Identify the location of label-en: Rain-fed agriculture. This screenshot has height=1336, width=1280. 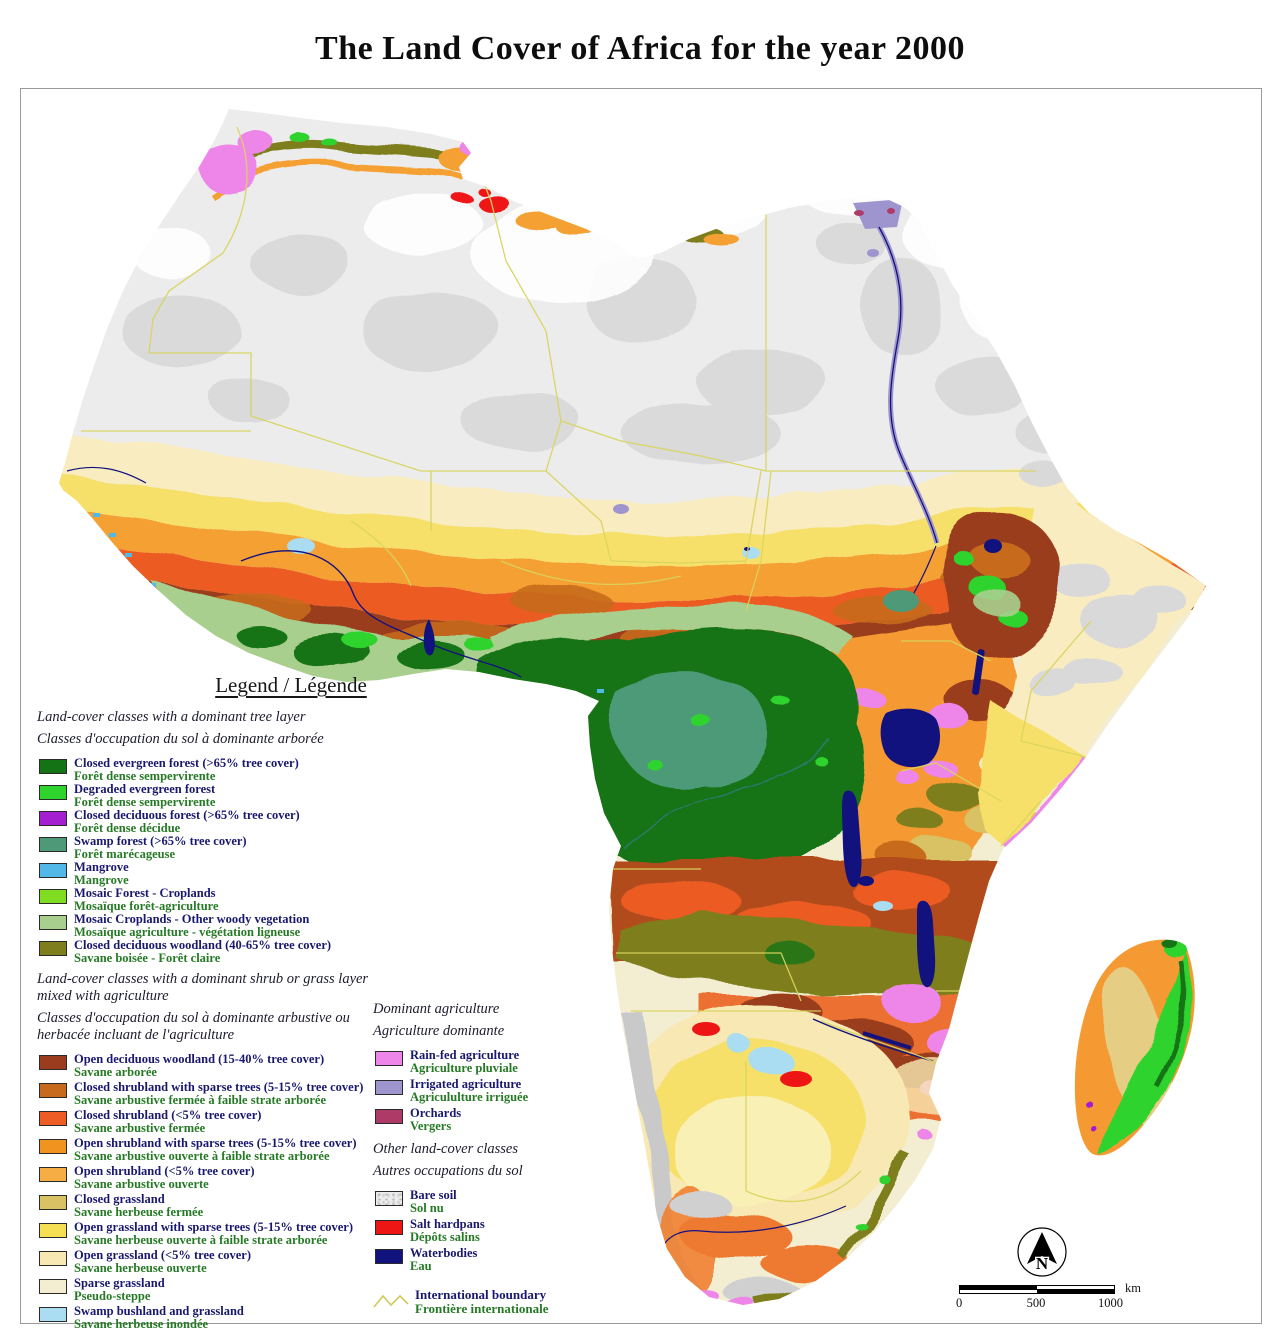
(465, 1055).